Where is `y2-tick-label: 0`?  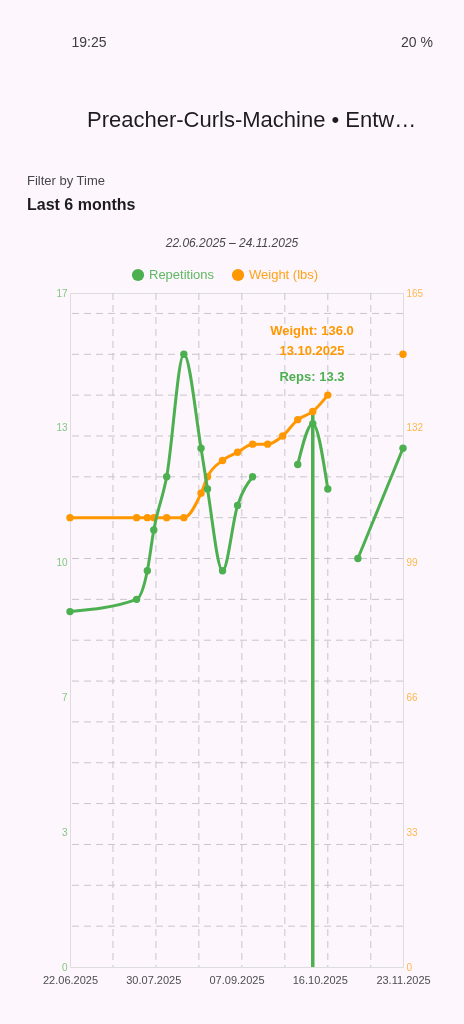 y2-tick-label: 0 is located at coordinates (409, 967).